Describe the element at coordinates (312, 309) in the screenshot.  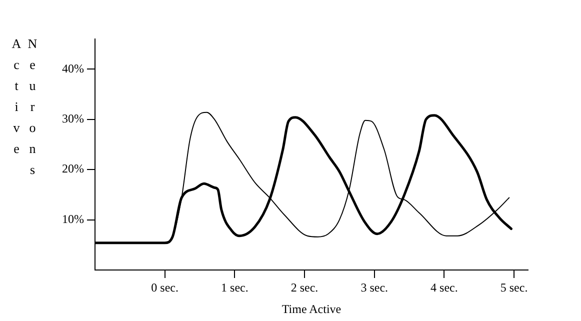
I see `x-axis-title: Time Active` at that location.